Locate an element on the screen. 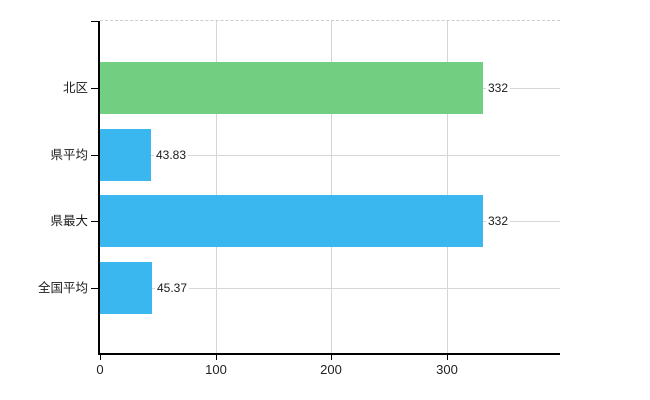 The height and width of the screenshot is (400, 650). x-axis-line is located at coordinates (329, 354).